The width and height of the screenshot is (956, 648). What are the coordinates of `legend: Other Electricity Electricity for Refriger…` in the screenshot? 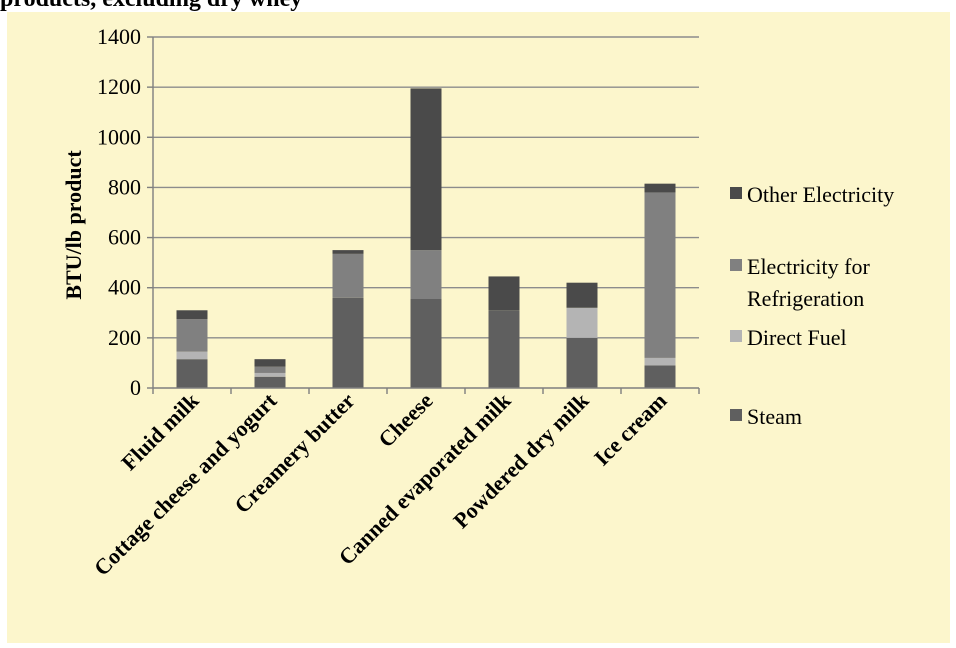 It's located at (812, 305).